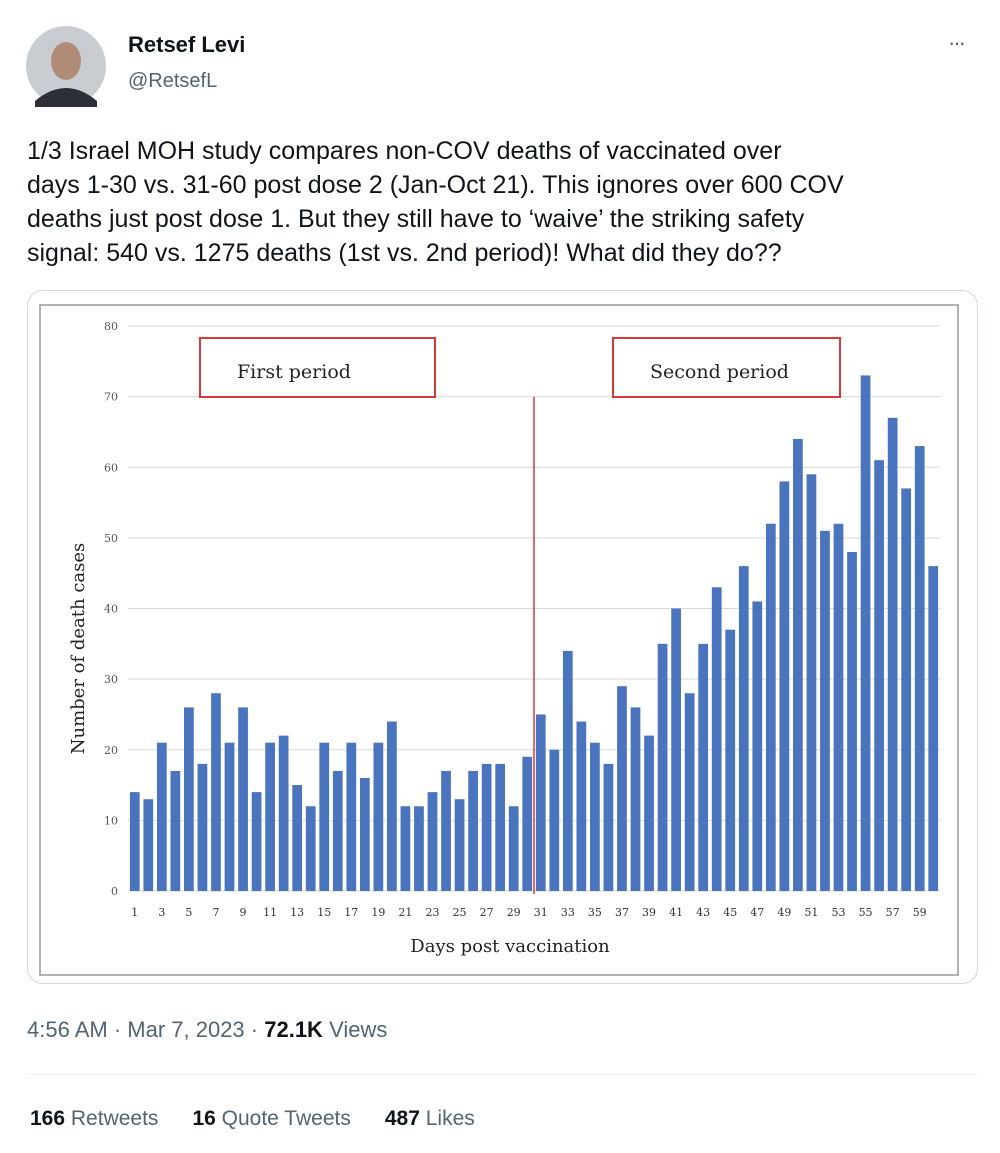 This screenshot has width=1000, height=1153. What do you see at coordinates (111, 467) in the screenshot?
I see `y-tick-label: 60` at bounding box center [111, 467].